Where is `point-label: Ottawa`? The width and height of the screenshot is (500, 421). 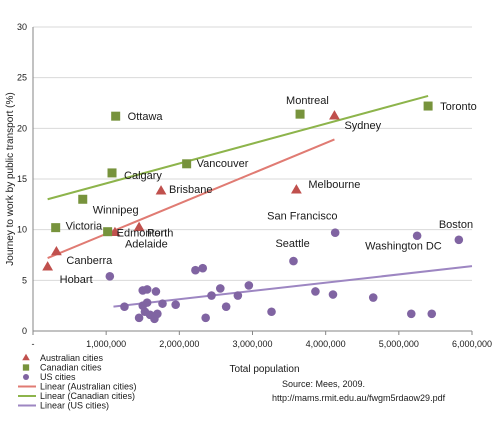 point-label: Ottawa is located at coordinates (146, 117).